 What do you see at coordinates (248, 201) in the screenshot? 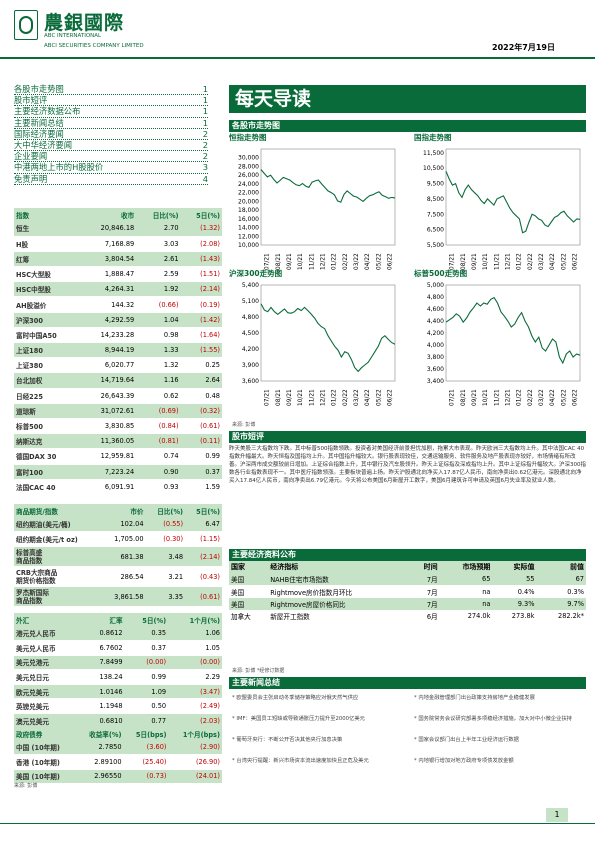
I see `y-tick-label: 20,000` at bounding box center [248, 201].